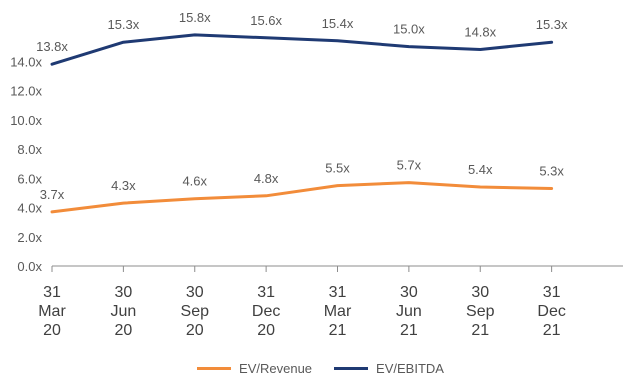 The height and width of the screenshot is (378, 641). I want to click on data-label-ev-revenue: 5.5x, so click(337, 168).